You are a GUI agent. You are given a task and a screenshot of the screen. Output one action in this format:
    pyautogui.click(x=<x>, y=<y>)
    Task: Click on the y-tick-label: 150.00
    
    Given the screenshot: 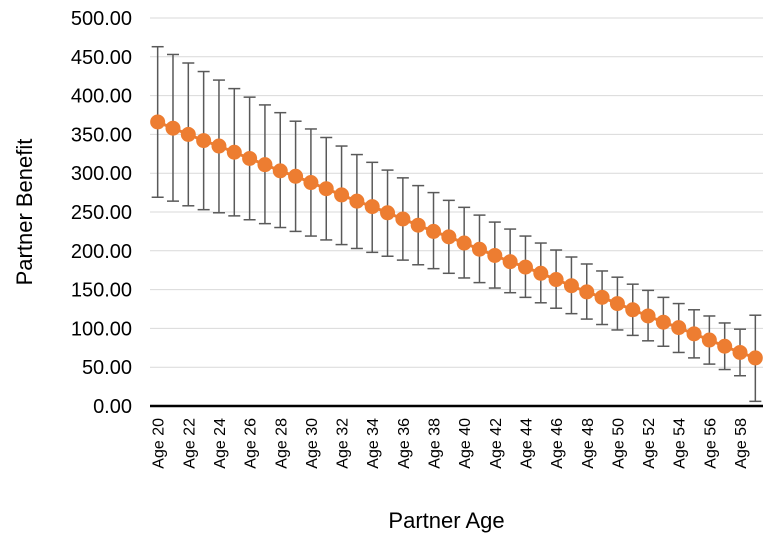 What is the action you would take?
    pyautogui.click(x=101, y=291)
    